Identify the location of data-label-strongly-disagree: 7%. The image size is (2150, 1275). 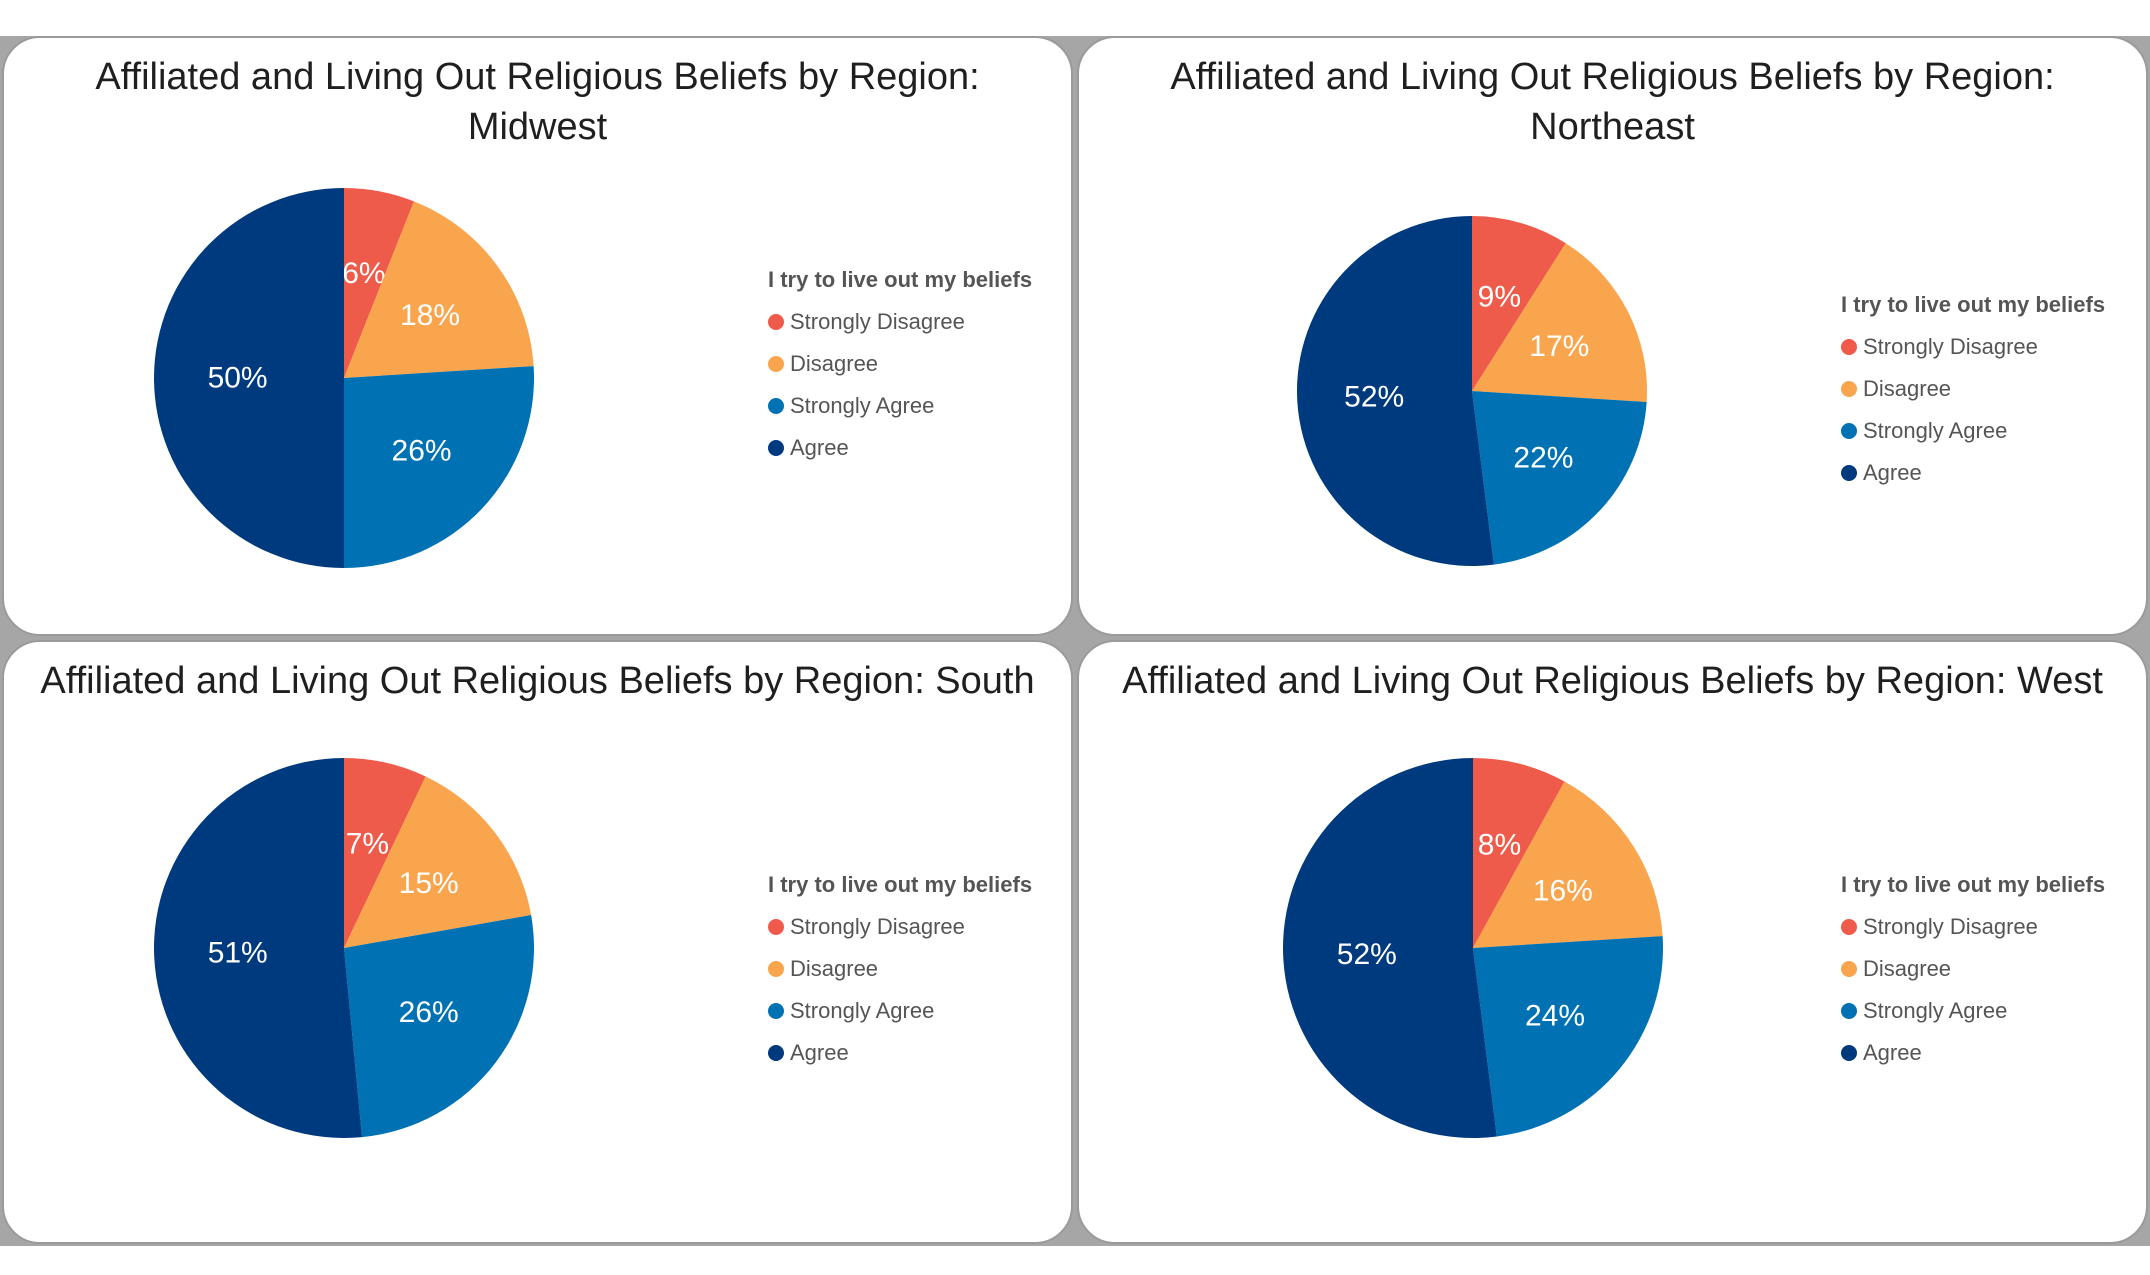
(367, 844).